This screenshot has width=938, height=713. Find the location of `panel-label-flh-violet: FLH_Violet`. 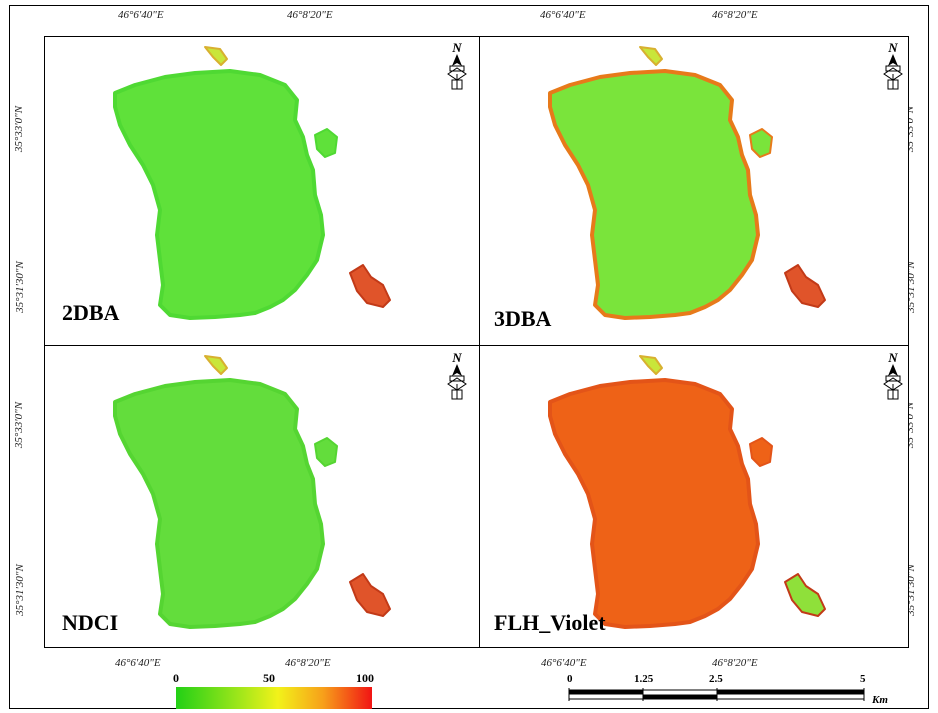

panel-label-flh-violet: FLH_Violet is located at coordinates (550, 622).